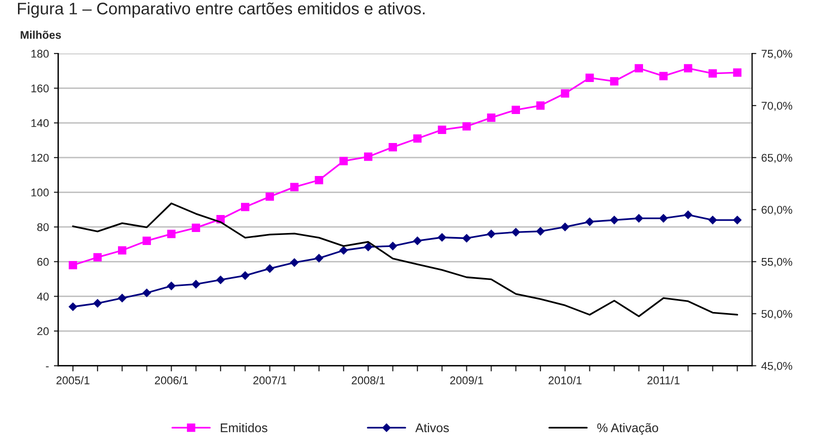 This screenshot has height=446, width=831. Describe the element at coordinates (777, 159) in the screenshot. I see `y2-tick-label: 65,0%` at that location.